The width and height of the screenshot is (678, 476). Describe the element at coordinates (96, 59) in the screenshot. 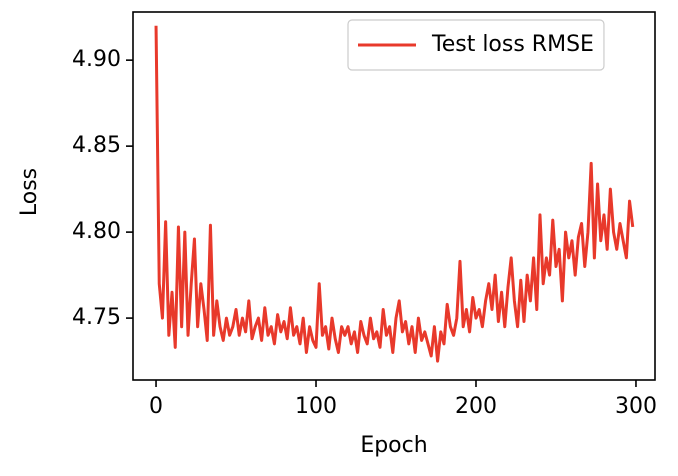

I see `y-tick-label: 4.90` at that location.